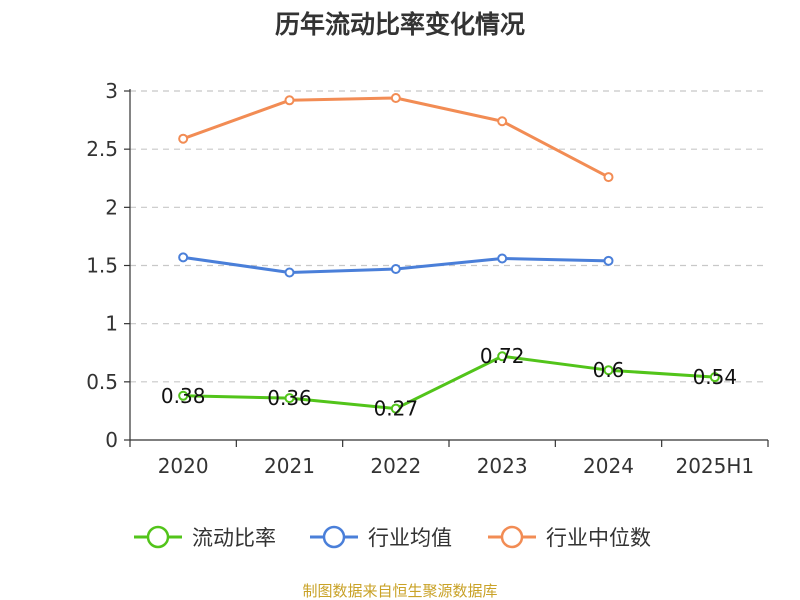 This screenshot has width=800, height=600. What do you see at coordinates (714, 466) in the screenshot?
I see `x-tick-label: 2025H1` at bounding box center [714, 466].